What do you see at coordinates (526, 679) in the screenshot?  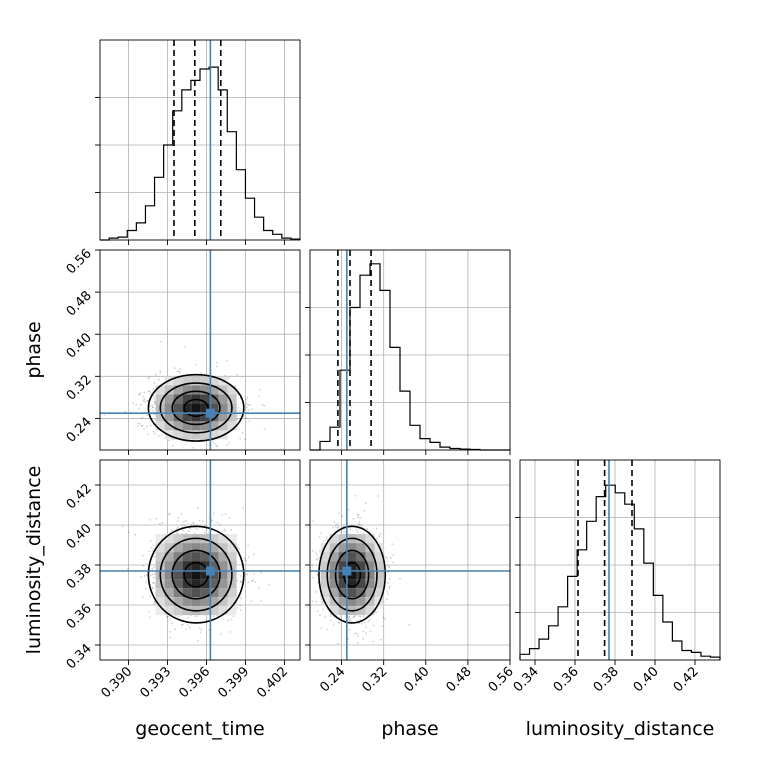 I see `x-tick-label: 0.34` at bounding box center [526, 679].